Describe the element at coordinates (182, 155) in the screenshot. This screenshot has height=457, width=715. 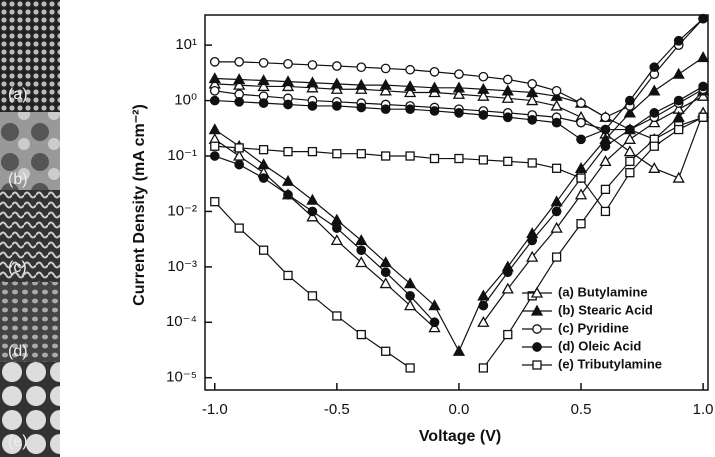
I see `y-tick-label: 10⁻¹` at that location.